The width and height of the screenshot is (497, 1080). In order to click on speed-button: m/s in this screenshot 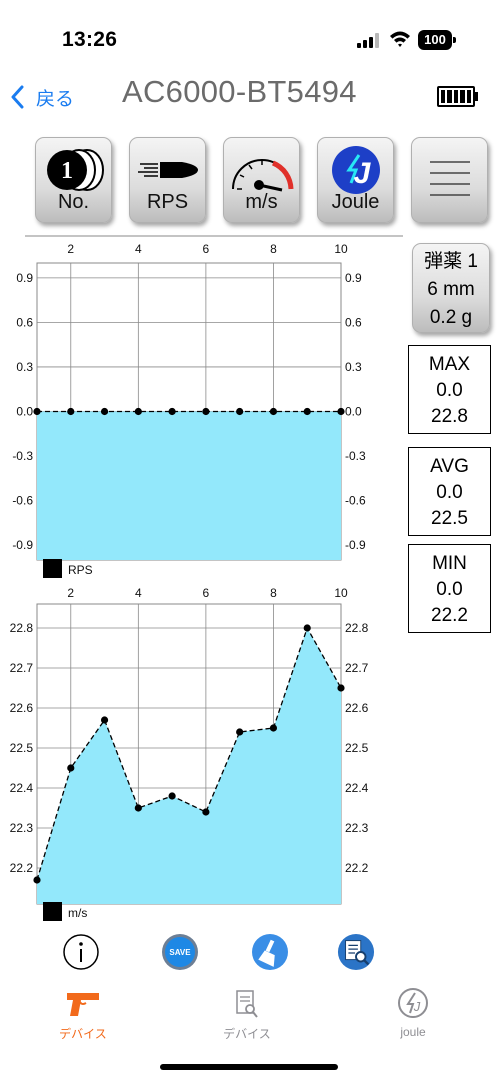, I will do `click(261, 180)`.